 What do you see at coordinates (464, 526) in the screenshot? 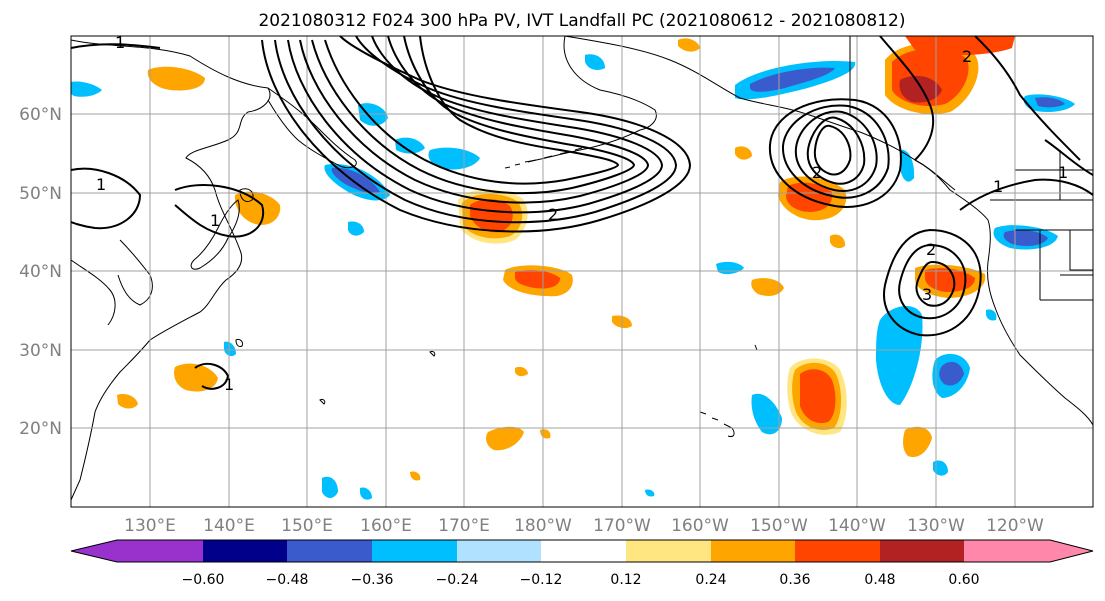
I see `lon-tick-label: 170°E` at bounding box center [464, 526].